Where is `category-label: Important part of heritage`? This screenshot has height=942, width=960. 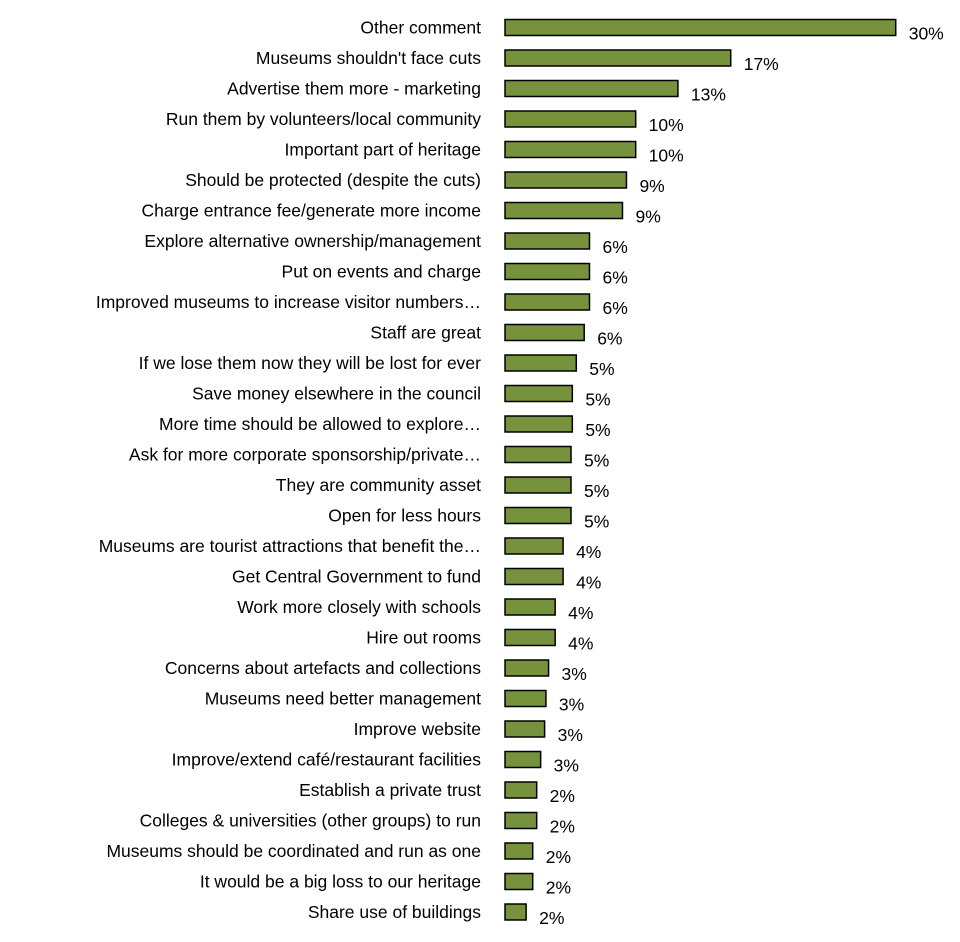 category-label: Important part of heritage is located at coordinates (383, 150).